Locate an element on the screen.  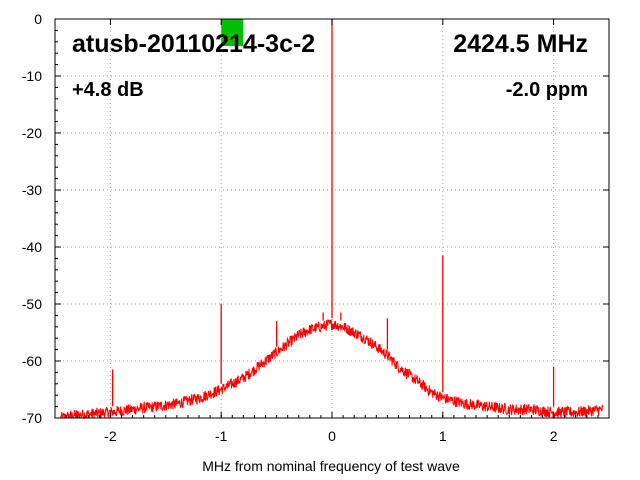
frequency-annotation: 2424.5 MHz is located at coordinates (520, 44).